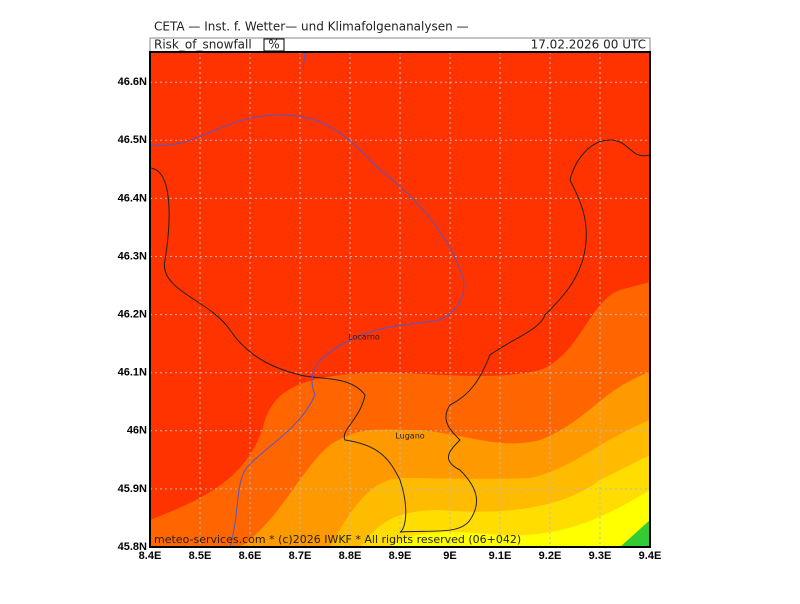  What do you see at coordinates (550, 556) in the screenshot?
I see `x-tick-label: 9.2E` at bounding box center [550, 556].